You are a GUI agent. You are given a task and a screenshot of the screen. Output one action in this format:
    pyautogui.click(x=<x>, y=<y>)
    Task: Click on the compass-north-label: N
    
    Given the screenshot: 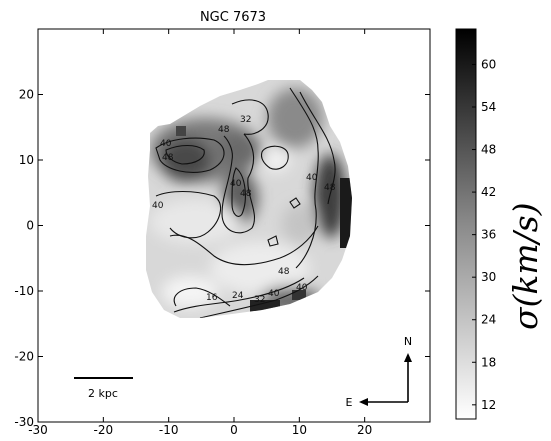 What is the action you would take?
    pyautogui.click(x=408, y=341)
    